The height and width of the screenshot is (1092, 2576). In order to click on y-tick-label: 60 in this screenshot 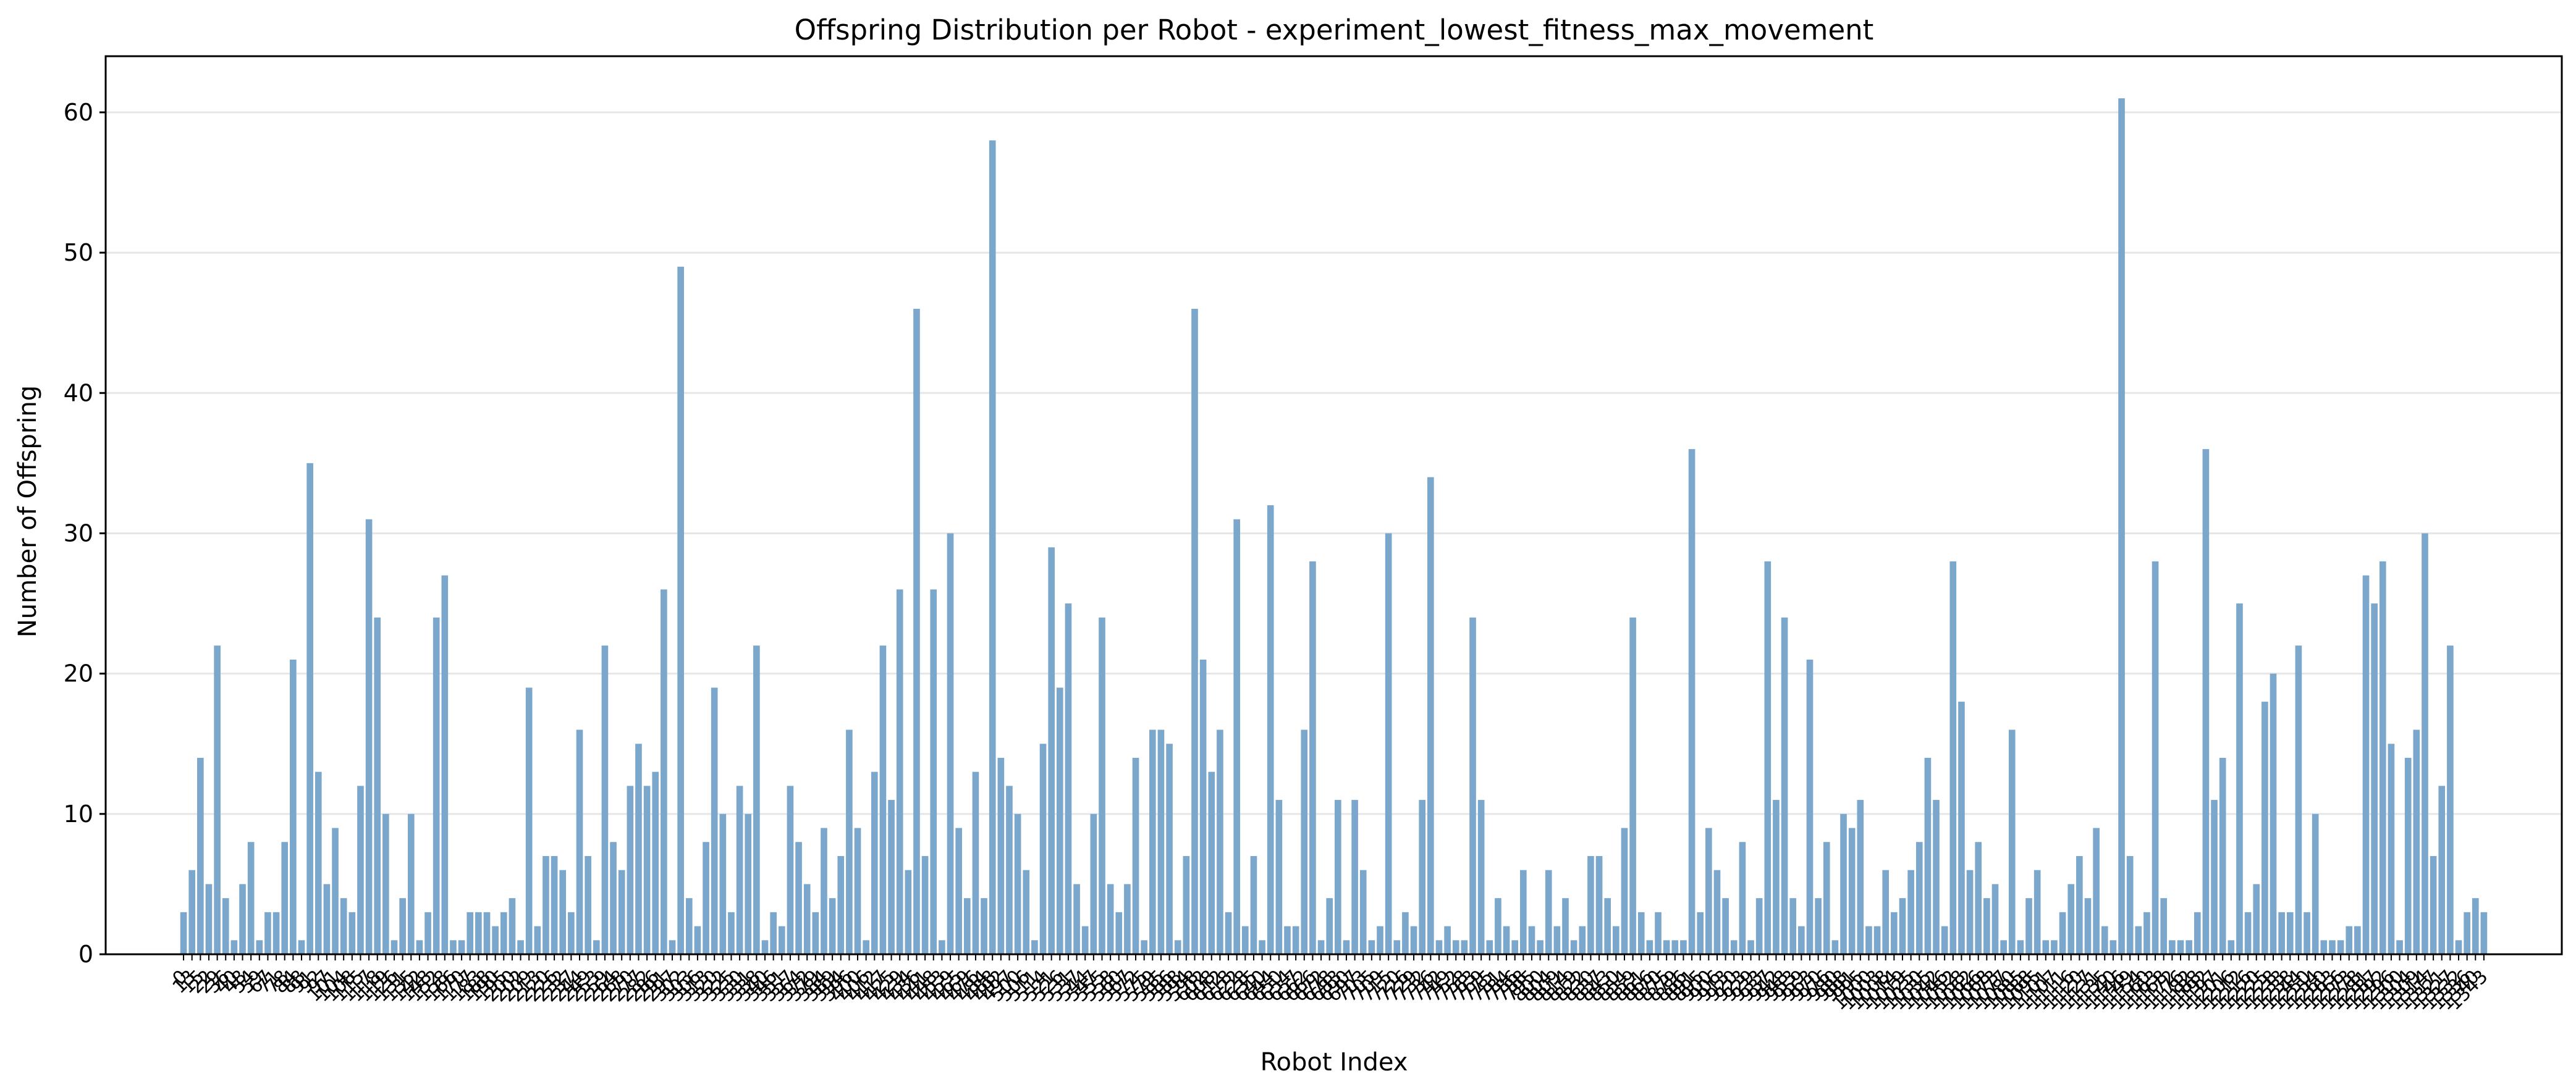, I will do `click(78, 112)`.